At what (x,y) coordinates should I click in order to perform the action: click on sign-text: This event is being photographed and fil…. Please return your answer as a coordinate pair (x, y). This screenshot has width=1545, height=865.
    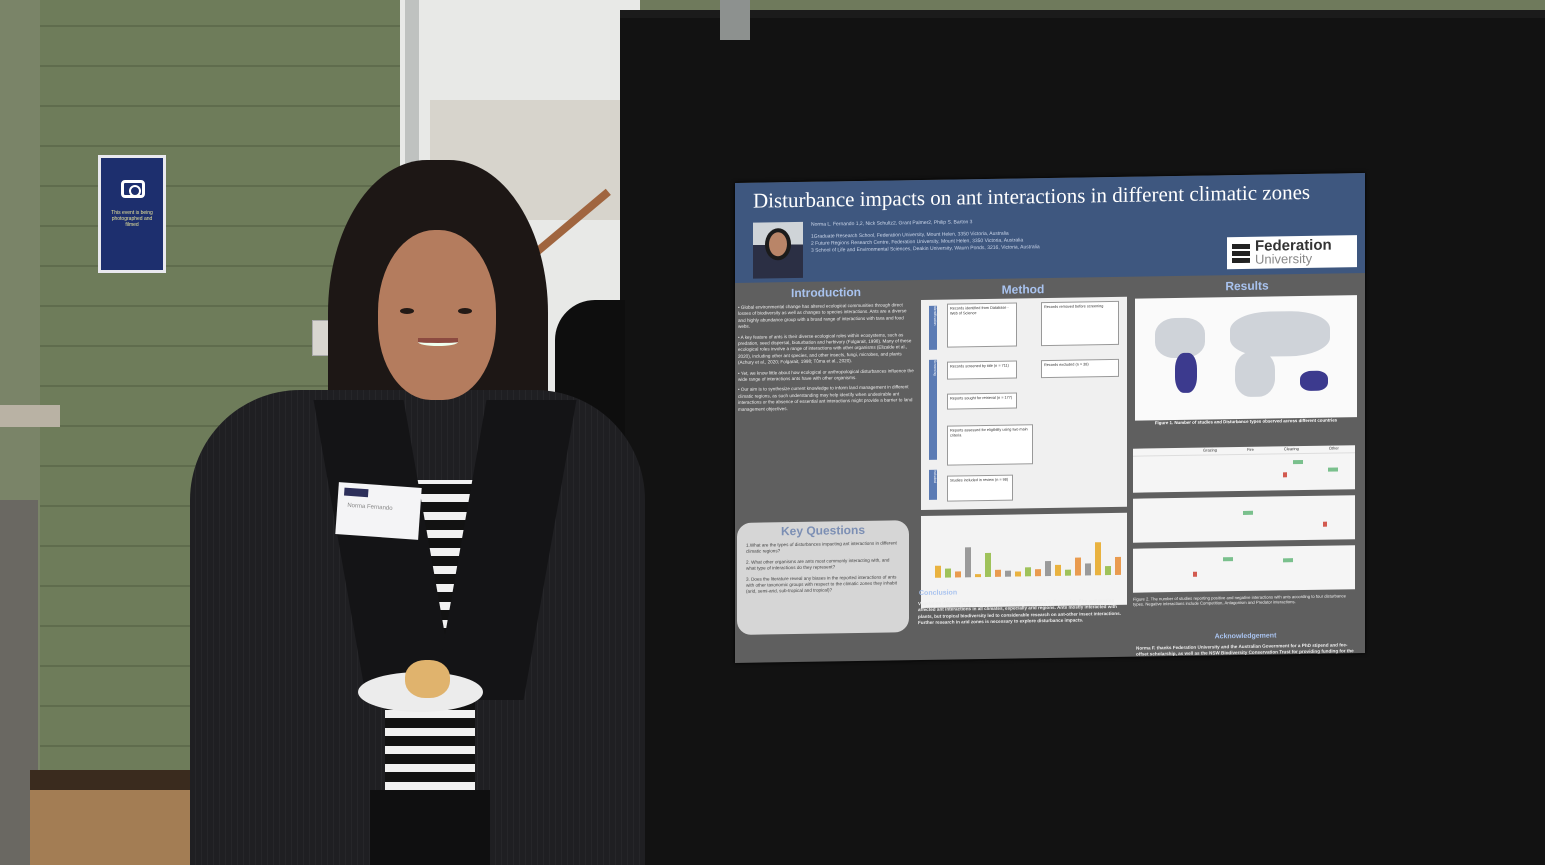
    Looking at the image, I should click on (132, 219).